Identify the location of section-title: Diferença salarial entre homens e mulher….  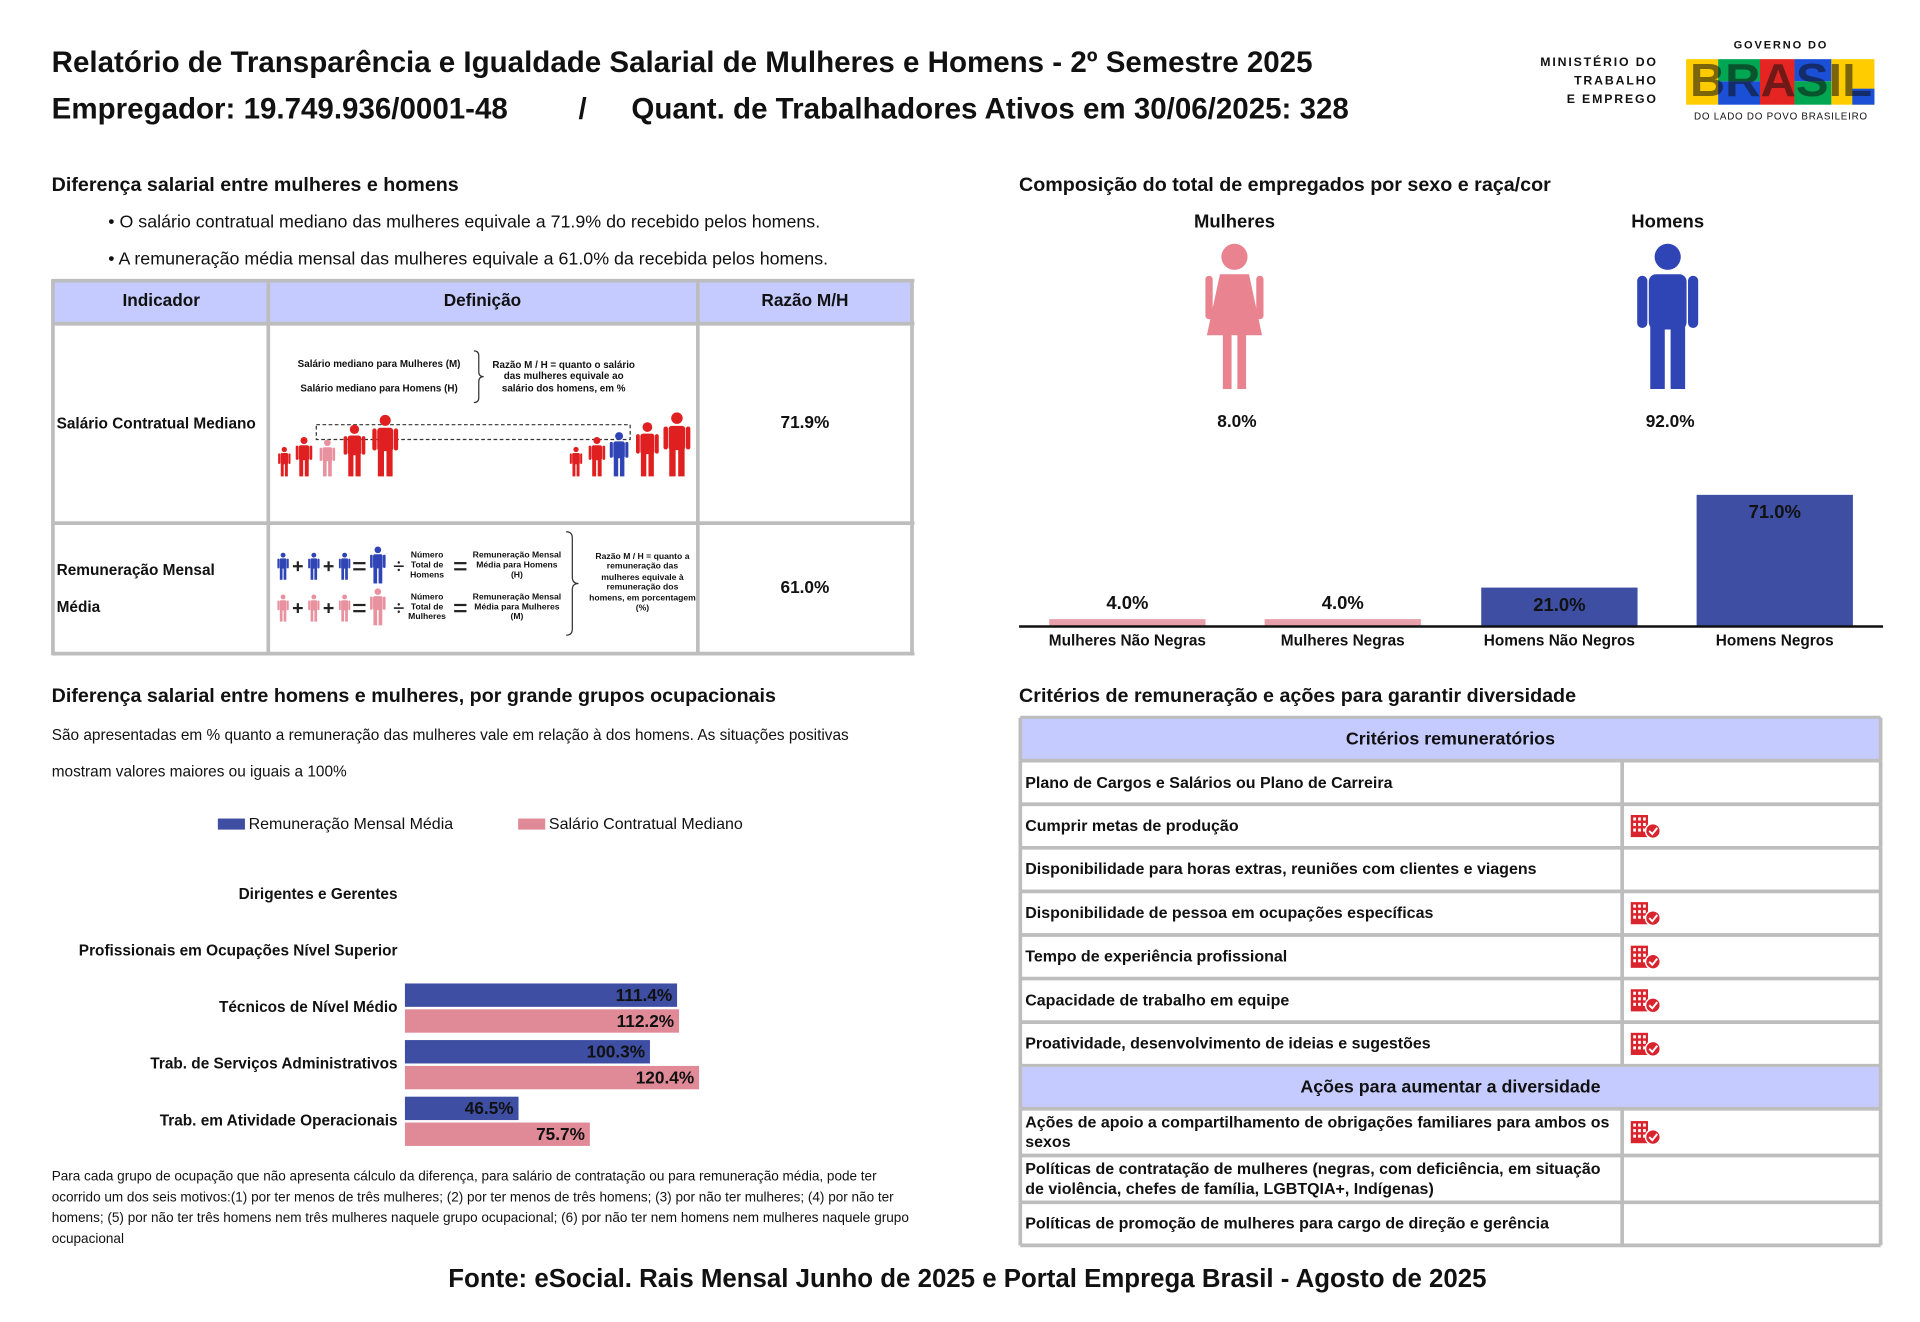
(414, 696).